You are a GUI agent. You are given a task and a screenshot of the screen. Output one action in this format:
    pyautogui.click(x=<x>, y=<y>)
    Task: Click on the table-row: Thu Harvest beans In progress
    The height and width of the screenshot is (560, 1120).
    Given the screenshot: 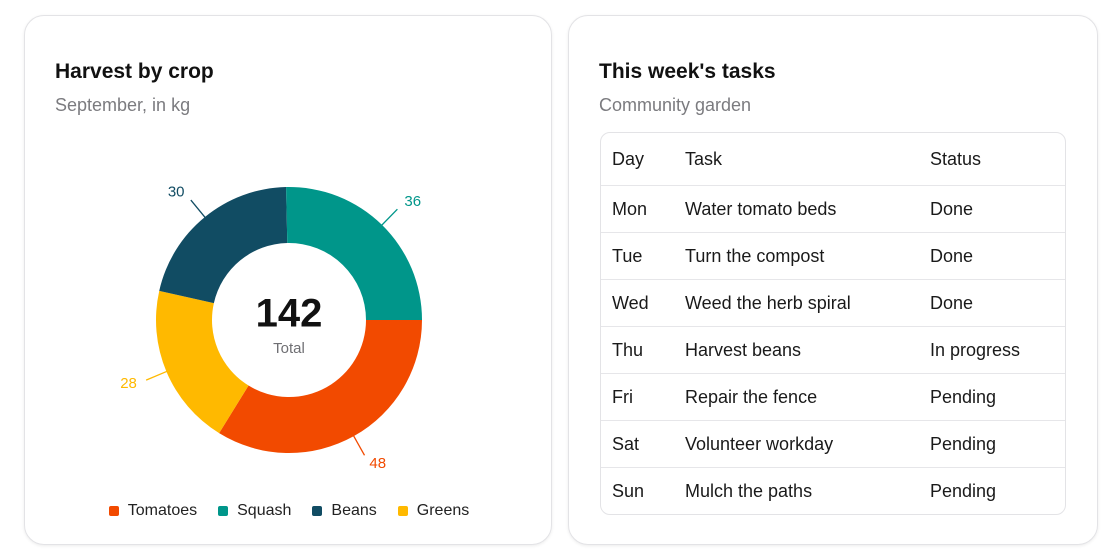 What is the action you would take?
    pyautogui.click(x=833, y=350)
    